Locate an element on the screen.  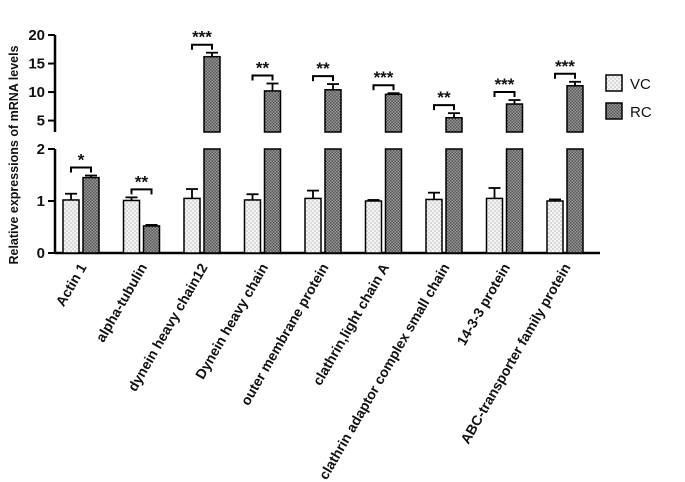
legend-swatch-rc is located at coordinates (614, 111).